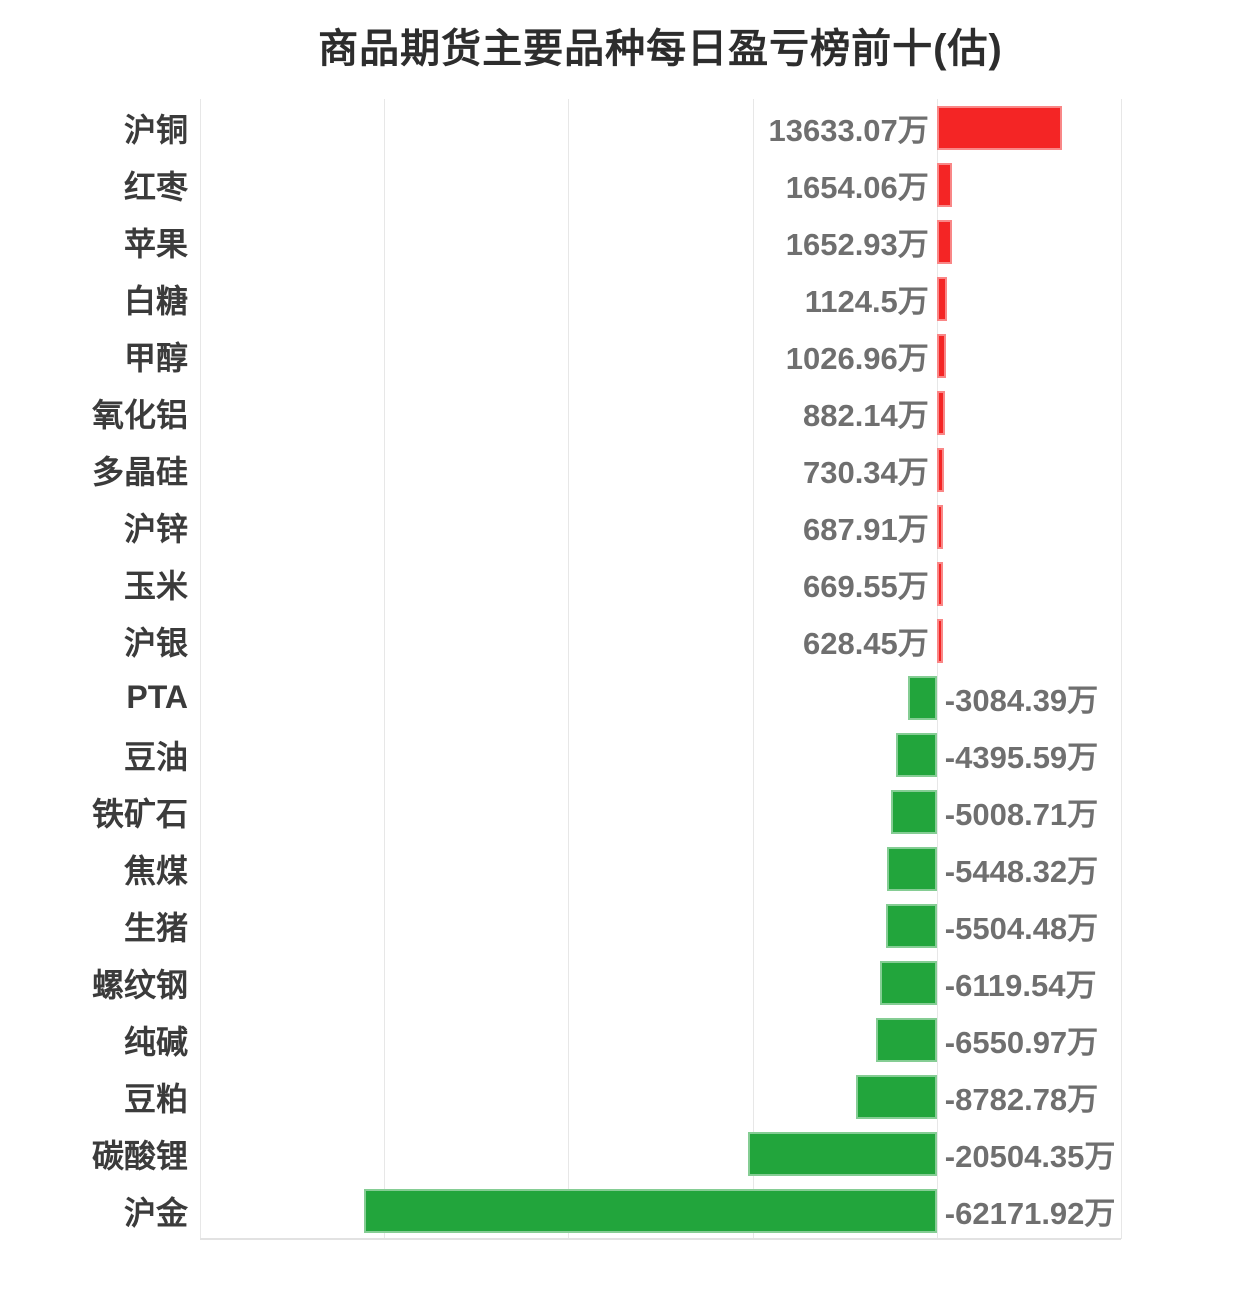 This screenshot has width=1246, height=1300. Describe the element at coordinates (660, 1239) in the screenshot. I see `x-axis-line` at that location.